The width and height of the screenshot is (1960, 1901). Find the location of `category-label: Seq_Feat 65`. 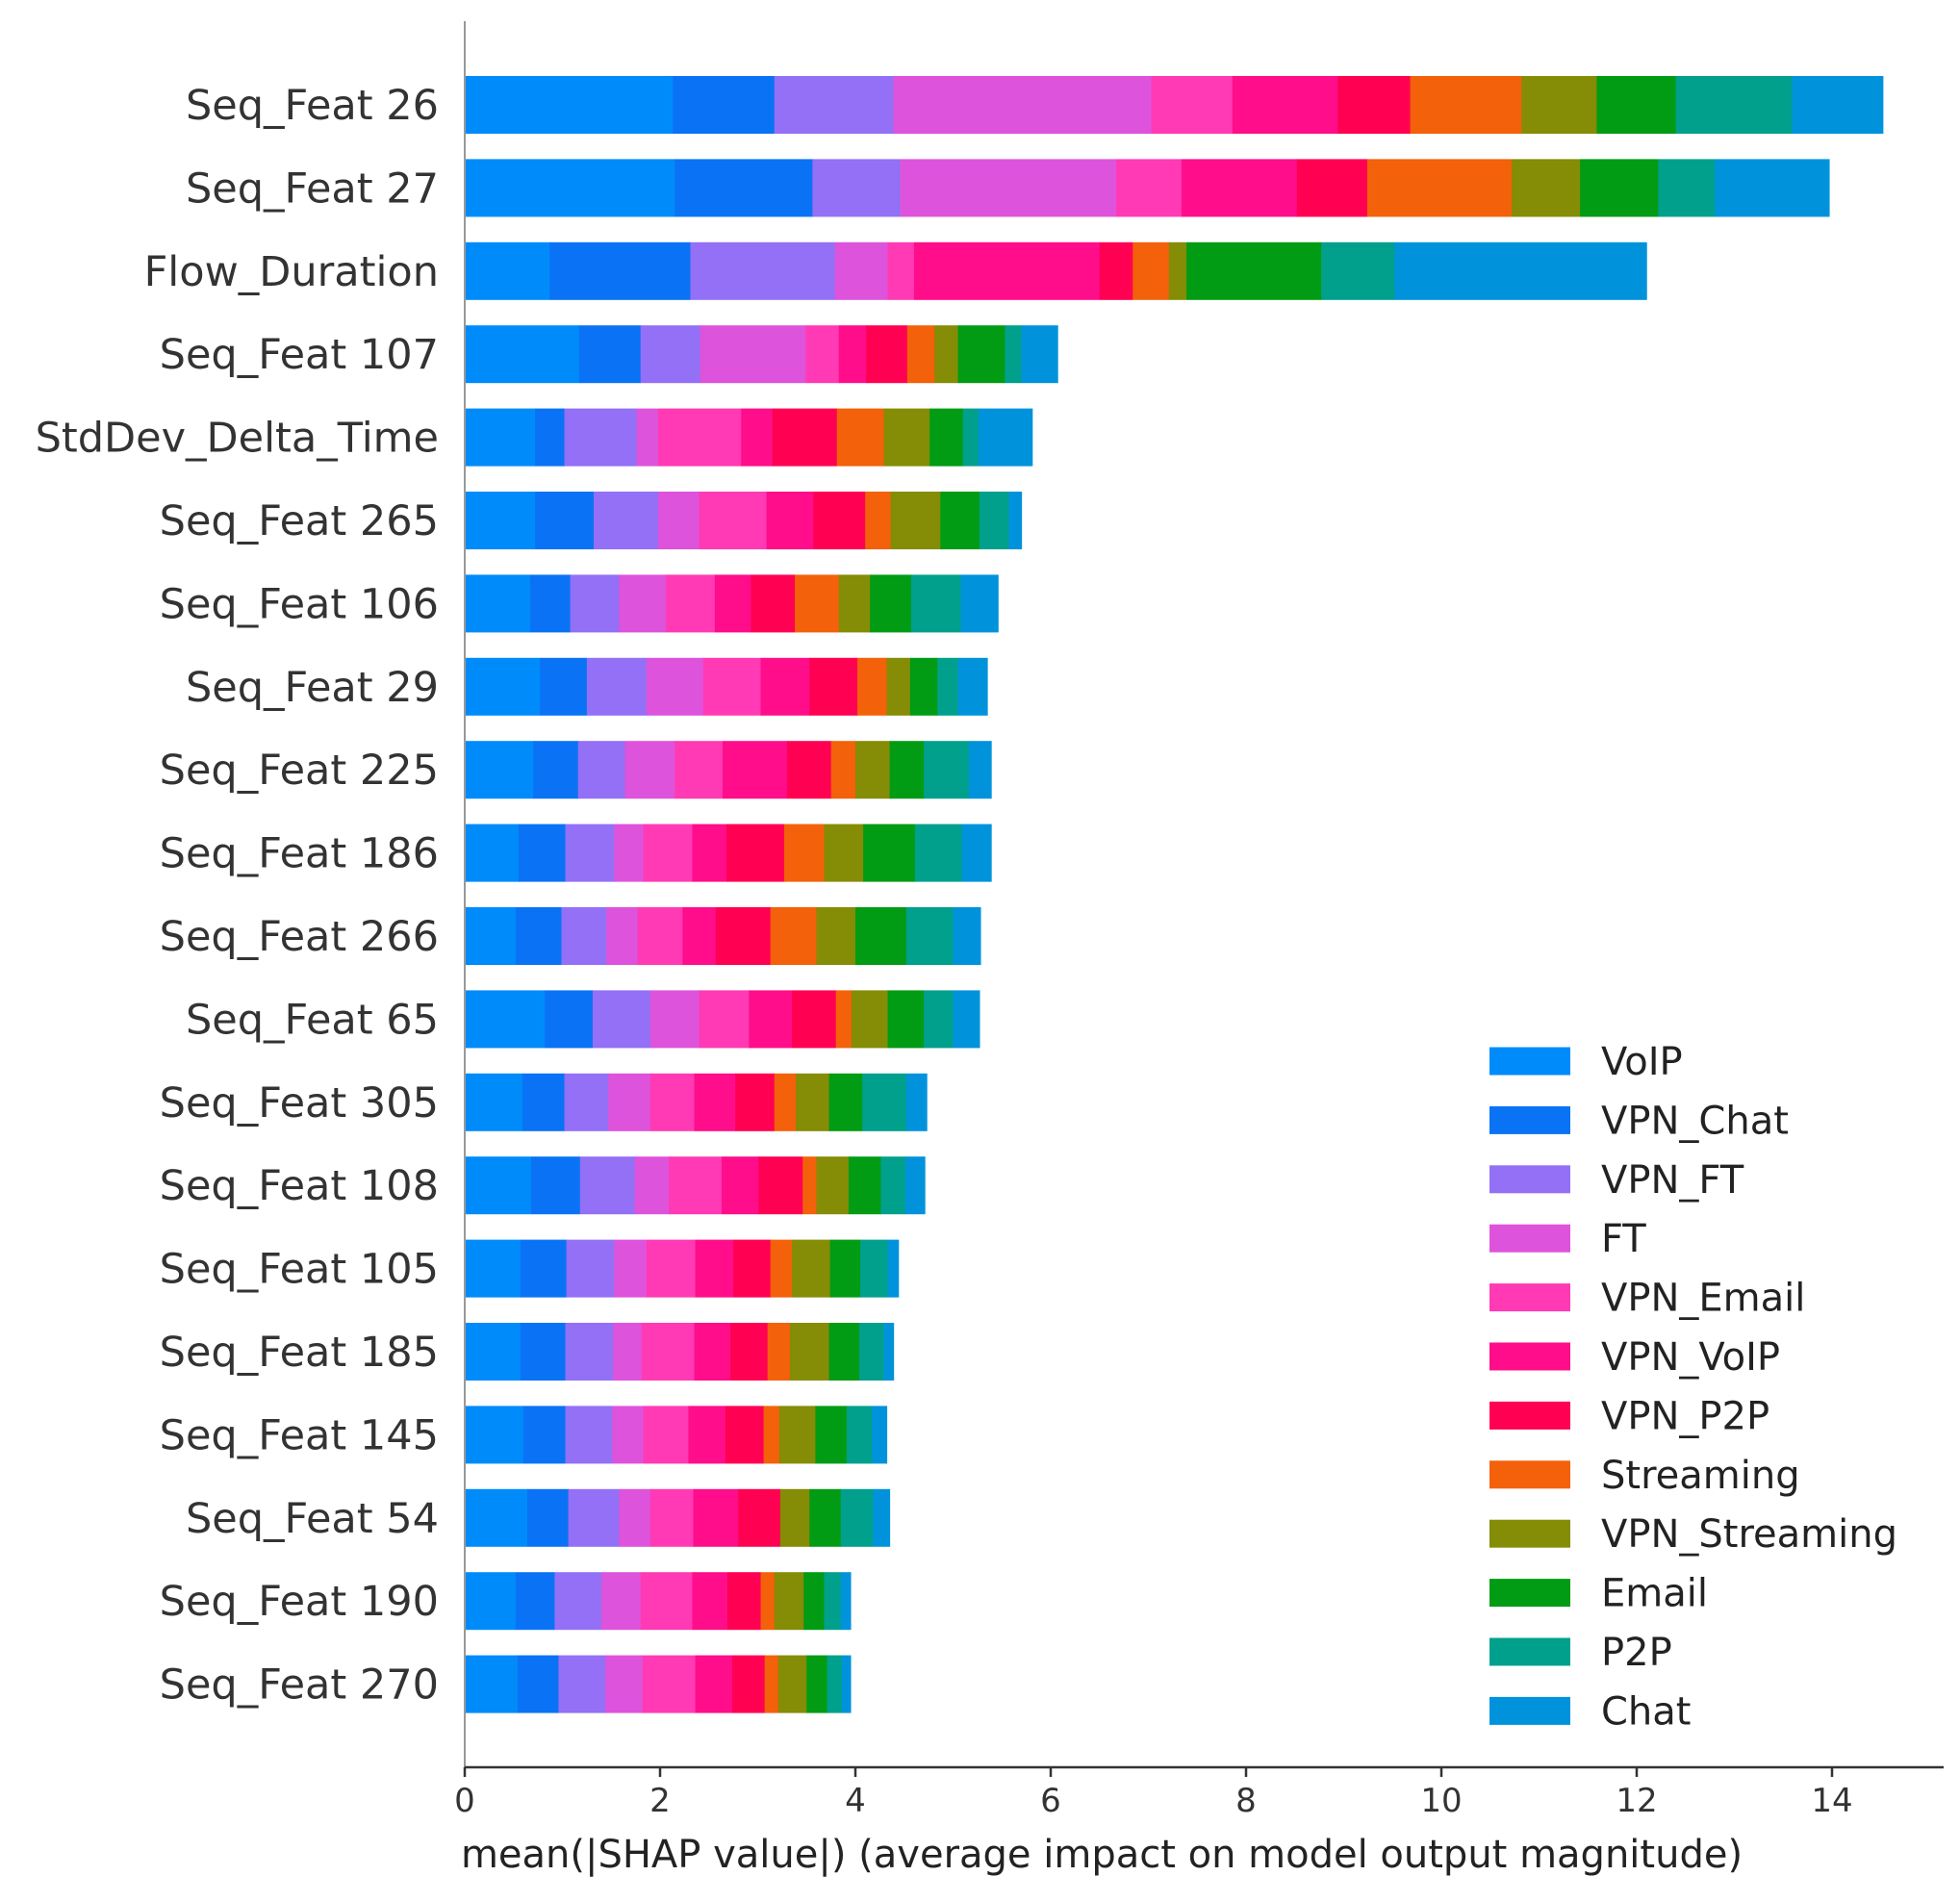

category-label: Seq_Feat 65 is located at coordinates (312, 1020).